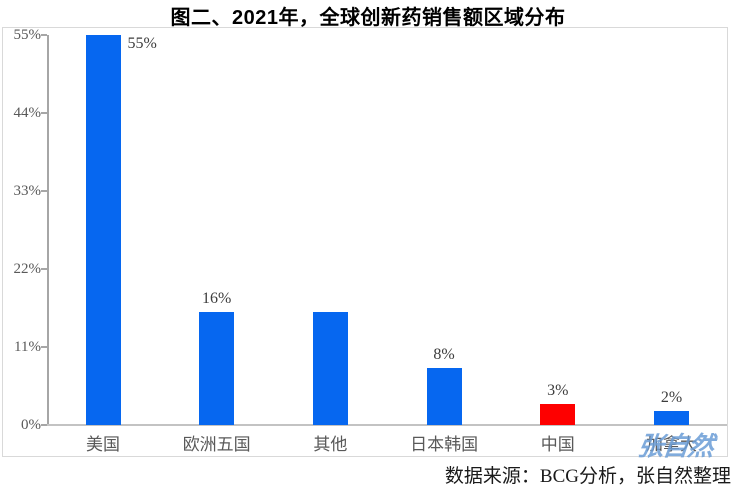  Describe the element at coordinates (103, 444) in the screenshot. I see `category-label: 美国` at that location.